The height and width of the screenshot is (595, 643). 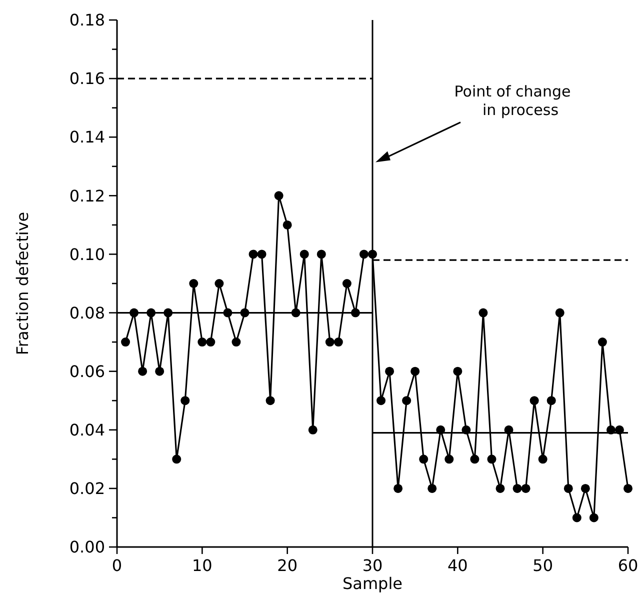 I want to click on y-tick-label: 0.00, so click(x=87, y=547).